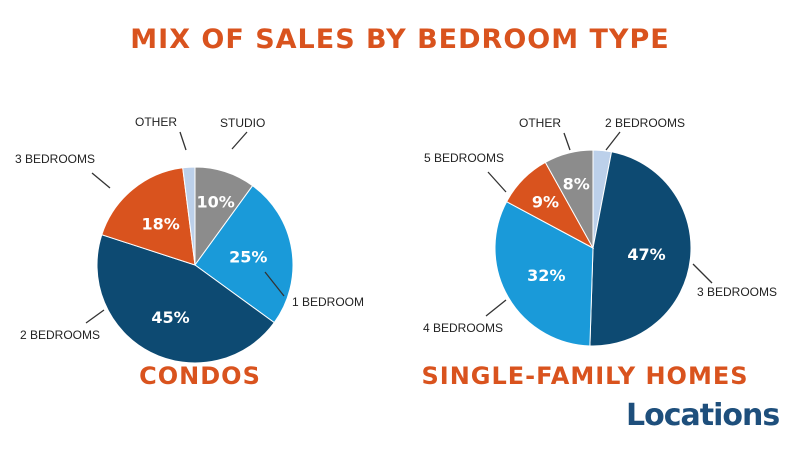  I want to click on slice-value-3-bedrooms: 47%, so click(646, 254).